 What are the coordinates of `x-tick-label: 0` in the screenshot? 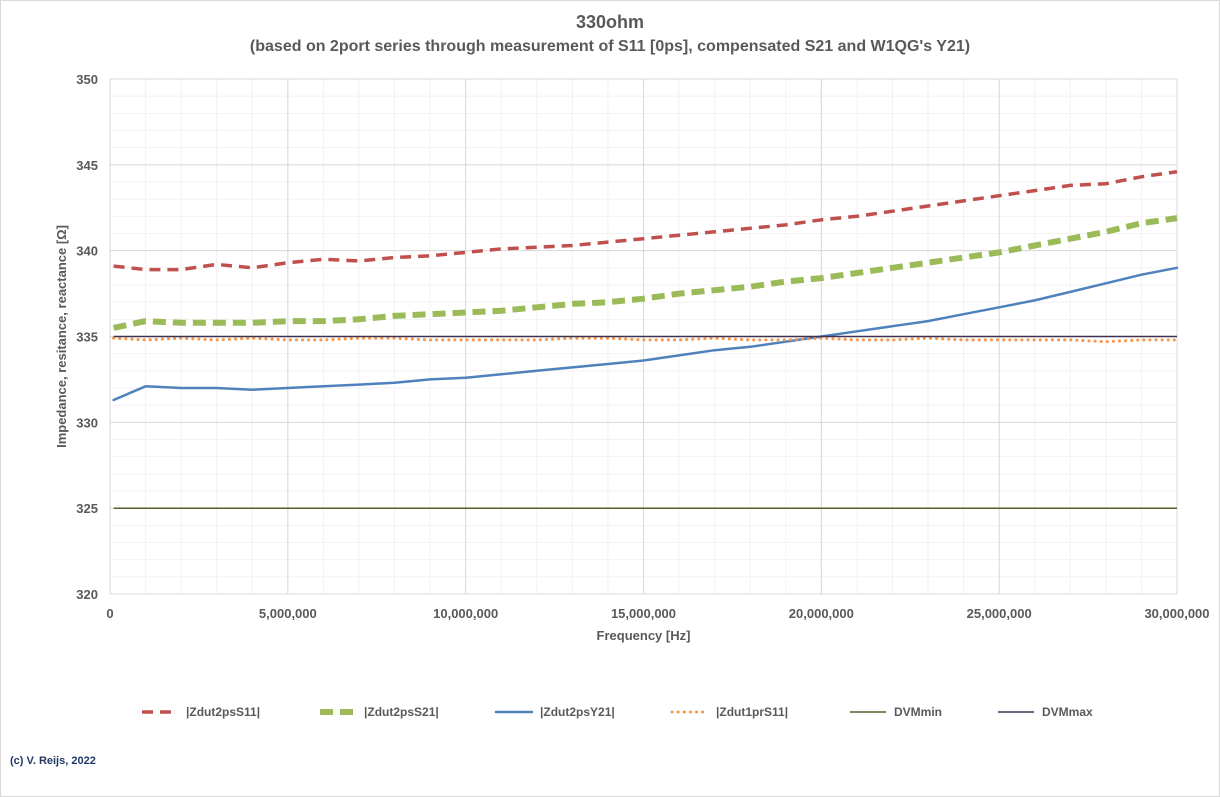 It's located at (109, 613).